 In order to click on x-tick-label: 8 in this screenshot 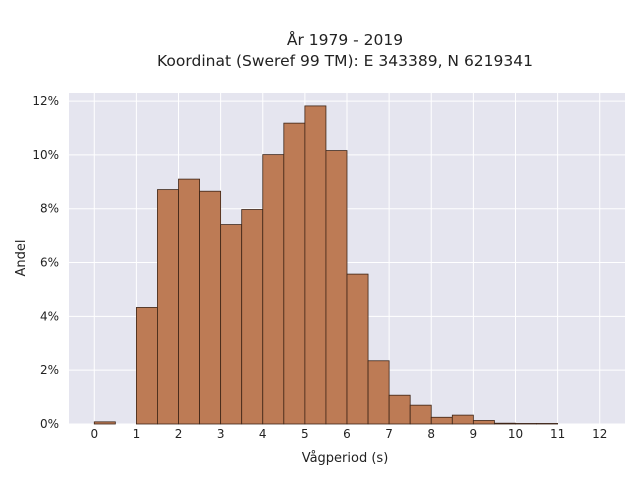, I will do `click(431, 434)`.